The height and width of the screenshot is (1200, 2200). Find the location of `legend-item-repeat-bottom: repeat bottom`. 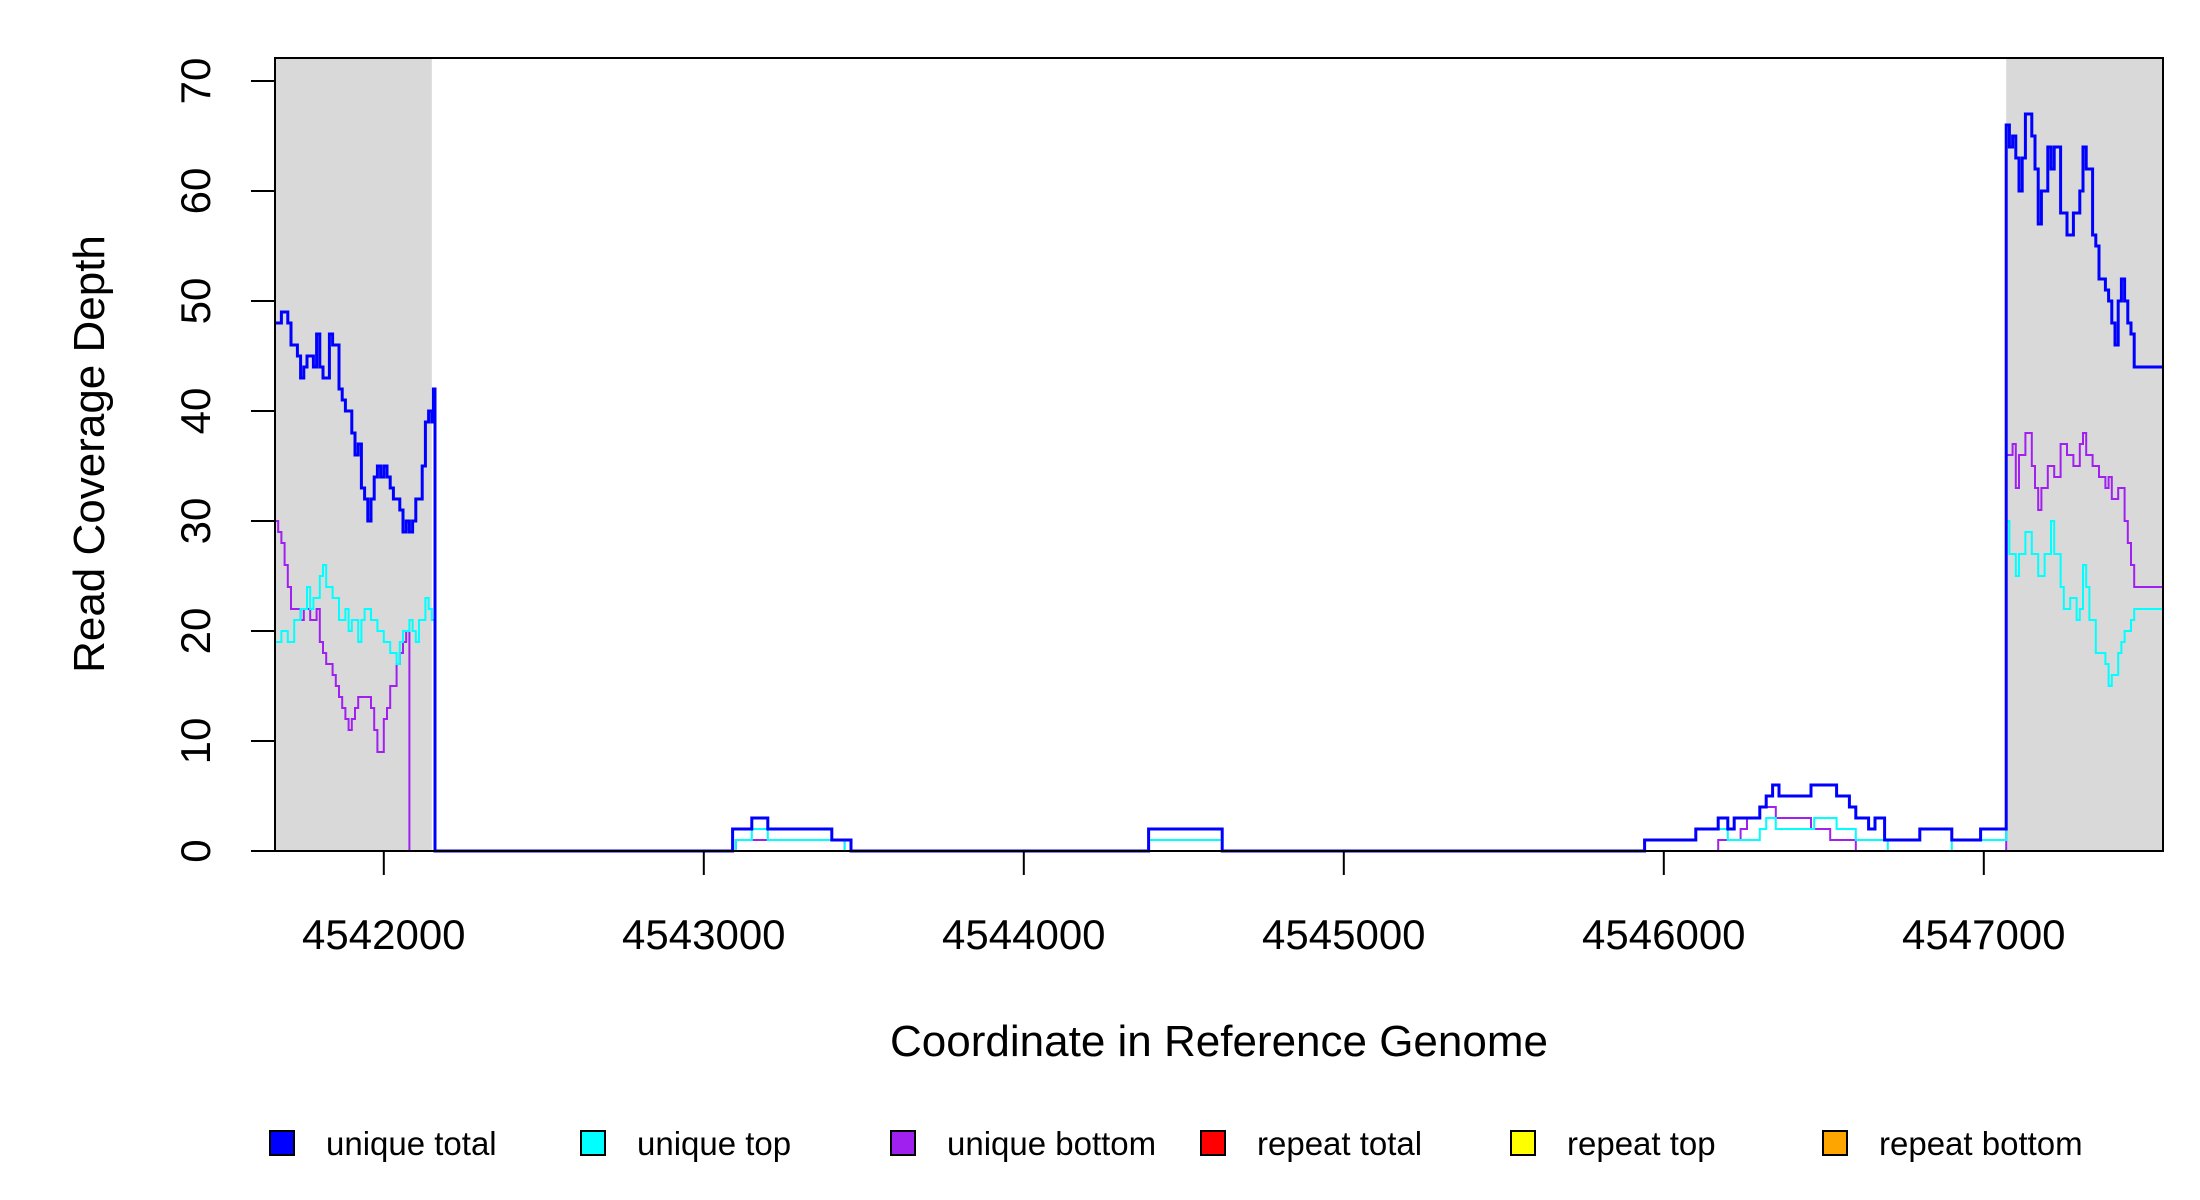

legend-item-repeat-bottom: repeat bottom is located at coordinates (1952, 1143).